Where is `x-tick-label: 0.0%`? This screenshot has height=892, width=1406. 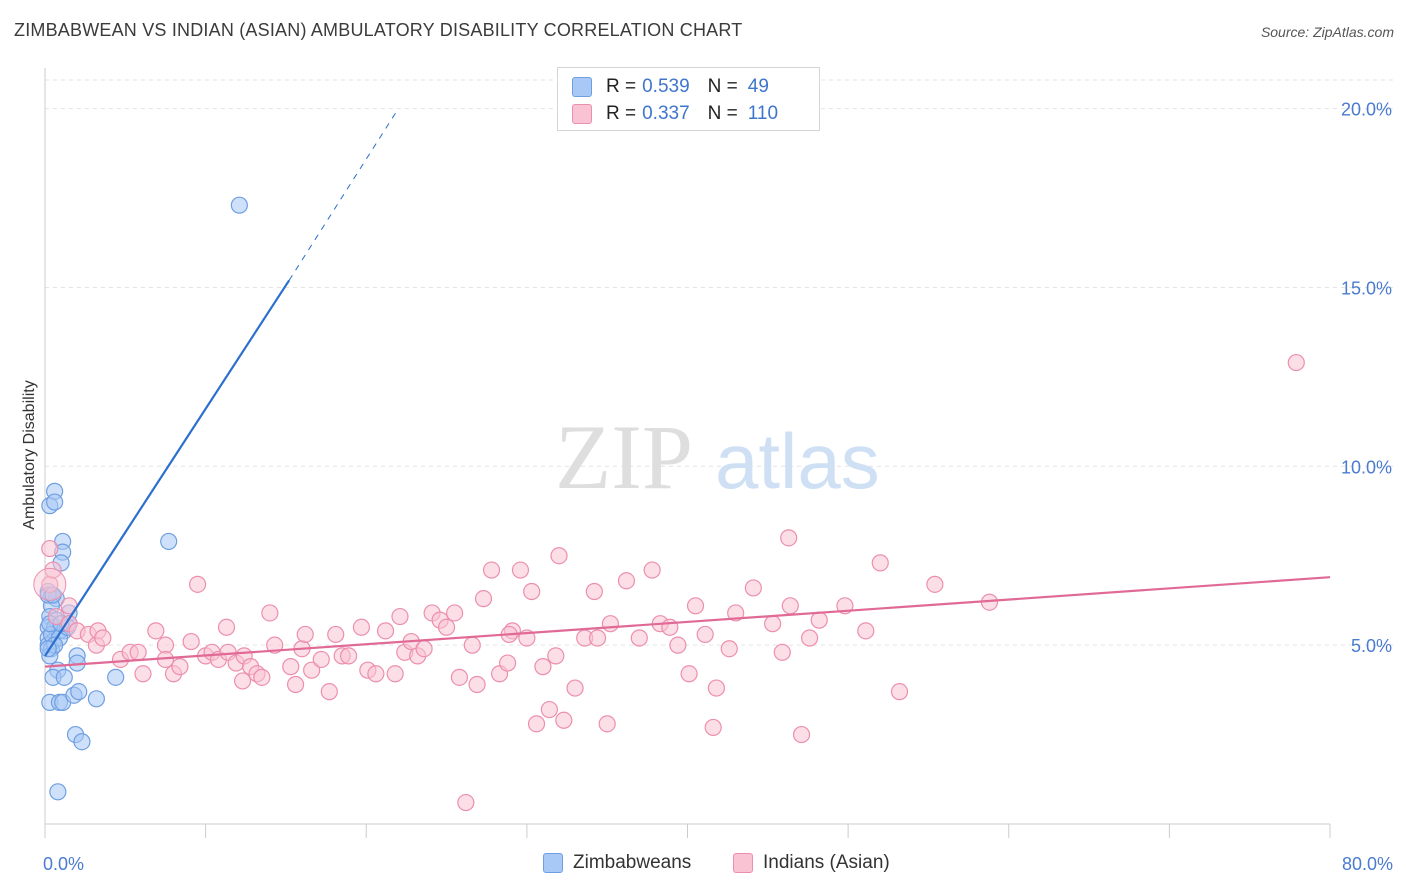
x-tick-label: 0.0% is located at coordinates (63, 864).